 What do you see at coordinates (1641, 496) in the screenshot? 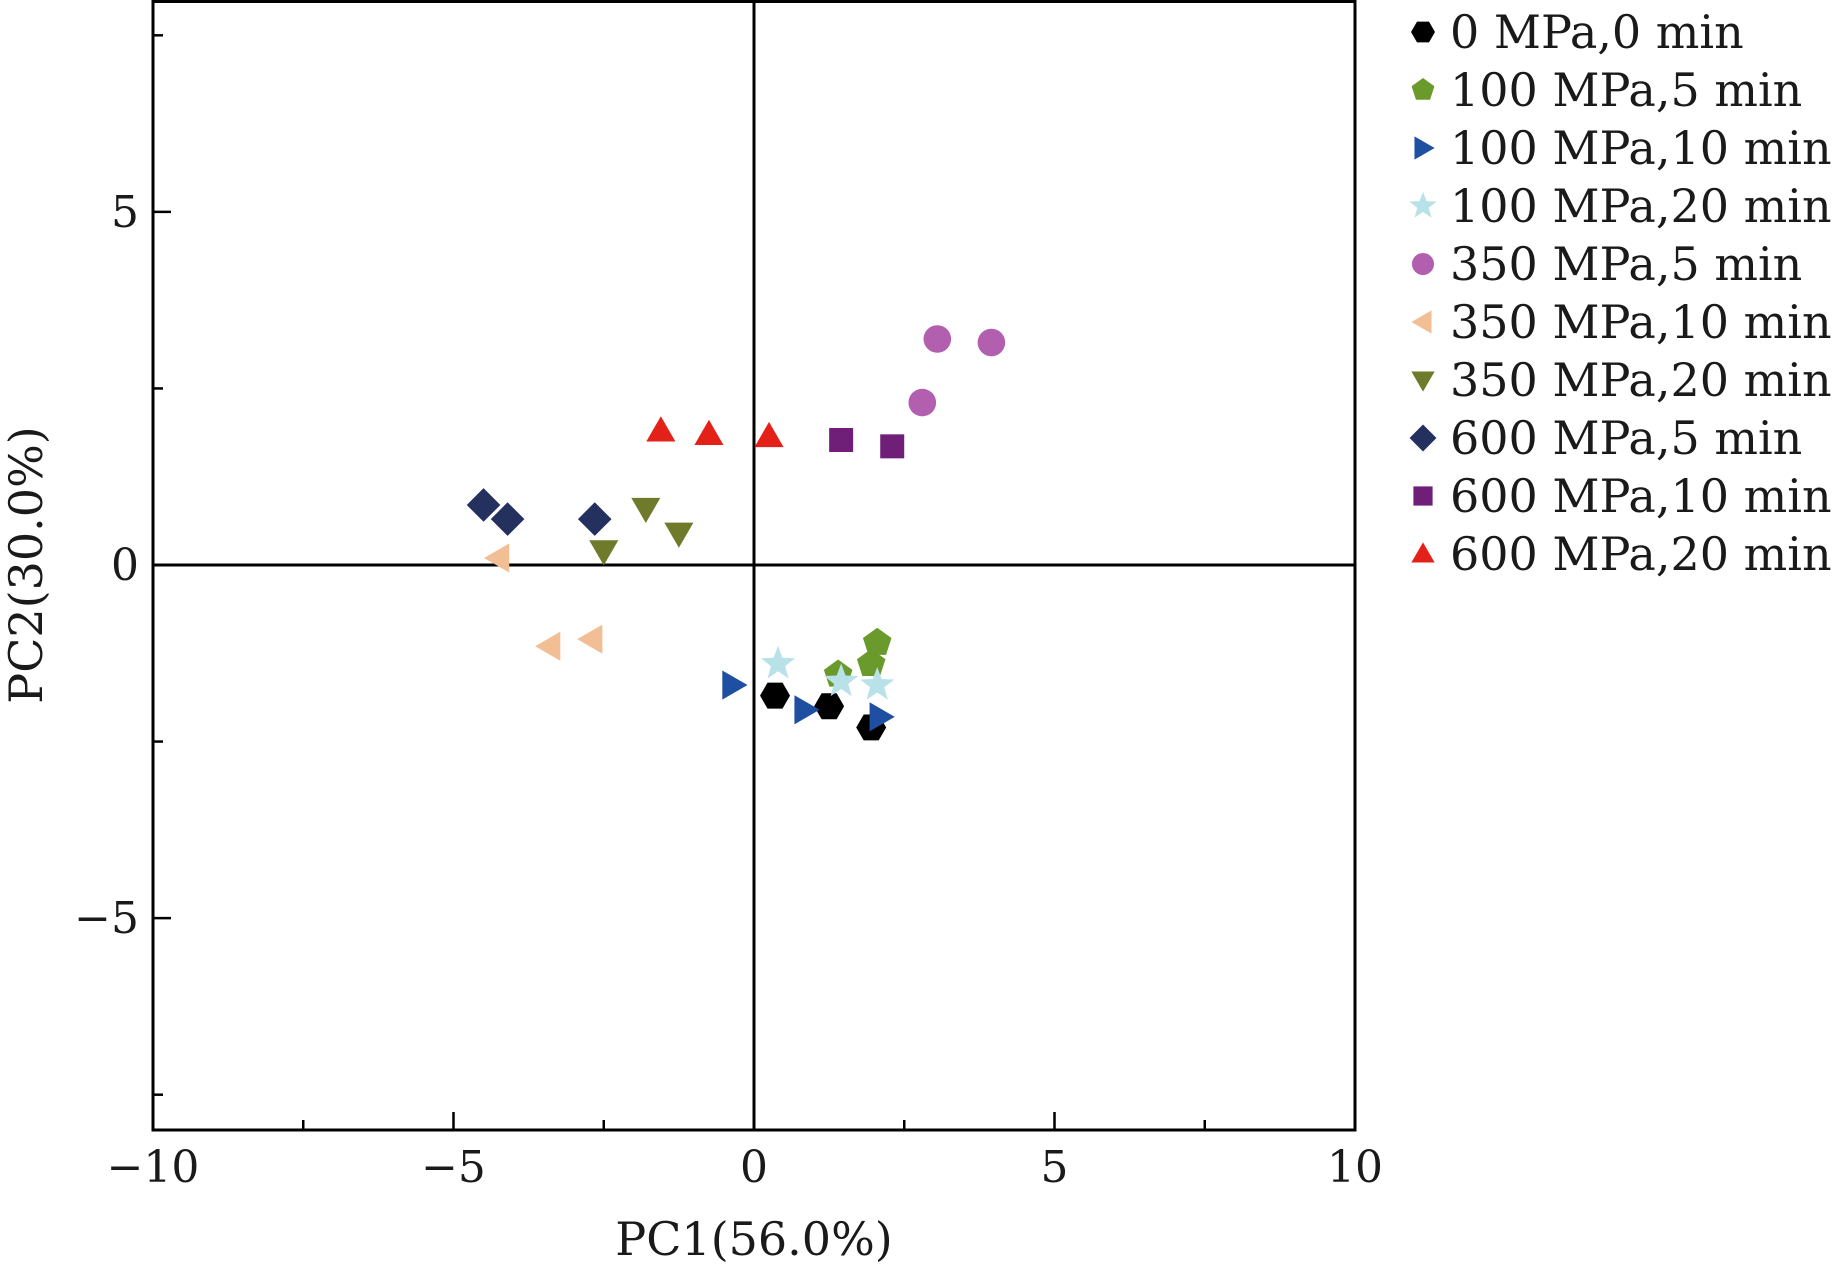
I see `legend-label: 600 MPa,10 min` at bounding box center [1641, 496].